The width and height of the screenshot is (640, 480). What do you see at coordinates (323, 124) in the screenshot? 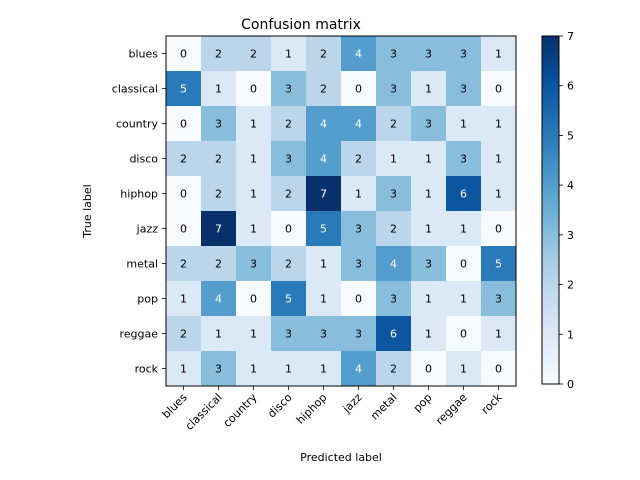
I see `cell-value-label: 4` at bounding box center [323, 124].